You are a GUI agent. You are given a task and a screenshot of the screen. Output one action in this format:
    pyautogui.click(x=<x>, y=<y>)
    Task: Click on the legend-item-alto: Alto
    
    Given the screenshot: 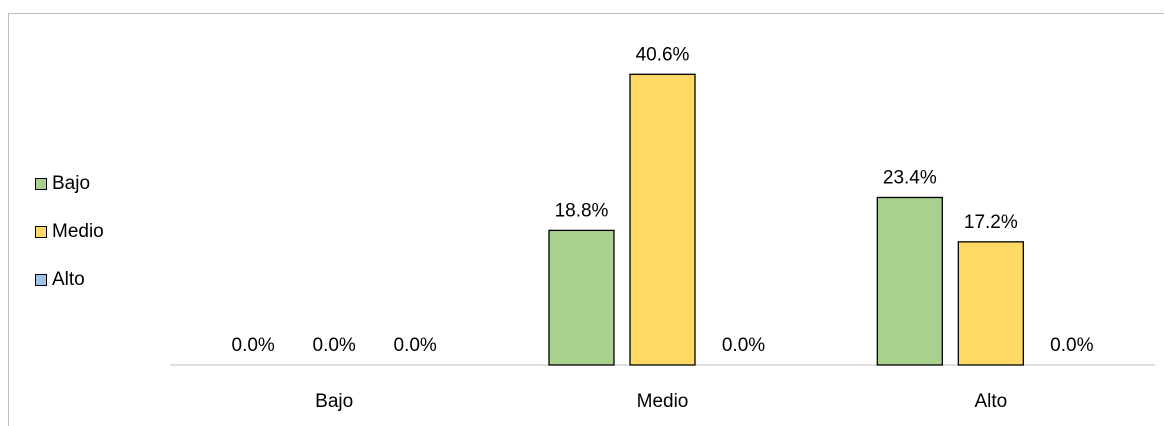 What is the action you would take?
    pyautogui.click(x=69, y=280)
    